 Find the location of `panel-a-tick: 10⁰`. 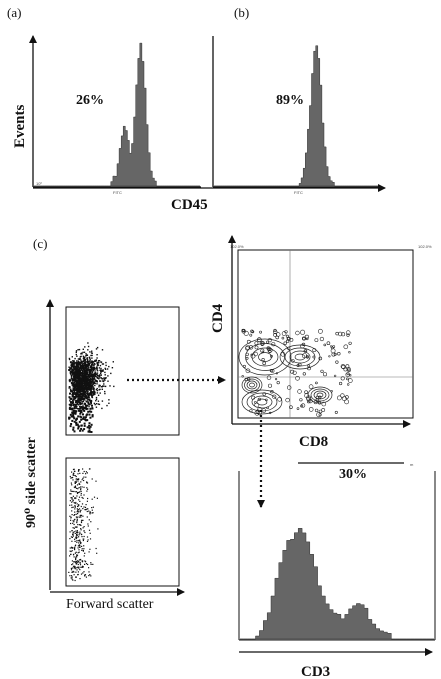

panel-a-tick: 10⁰ is located at coordinates (39, 183).